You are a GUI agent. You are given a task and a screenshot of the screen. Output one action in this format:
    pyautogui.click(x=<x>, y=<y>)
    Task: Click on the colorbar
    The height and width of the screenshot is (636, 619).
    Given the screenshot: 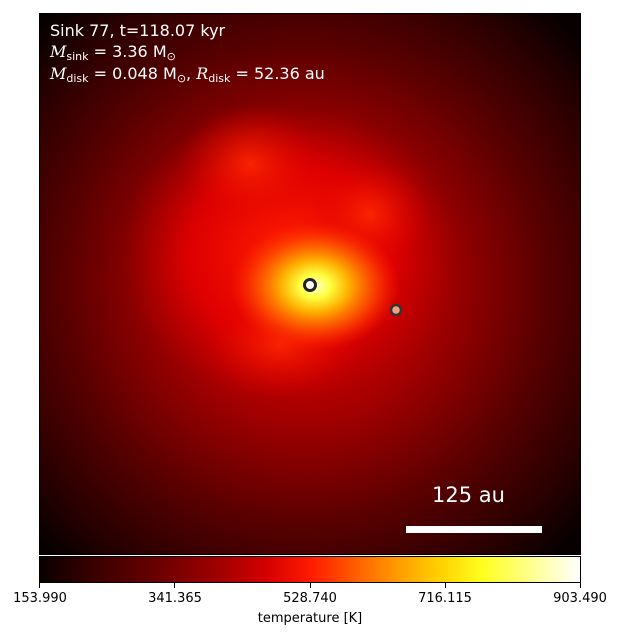 What is the action you would take?
    pyautogui.click(x=310, y=569)
    